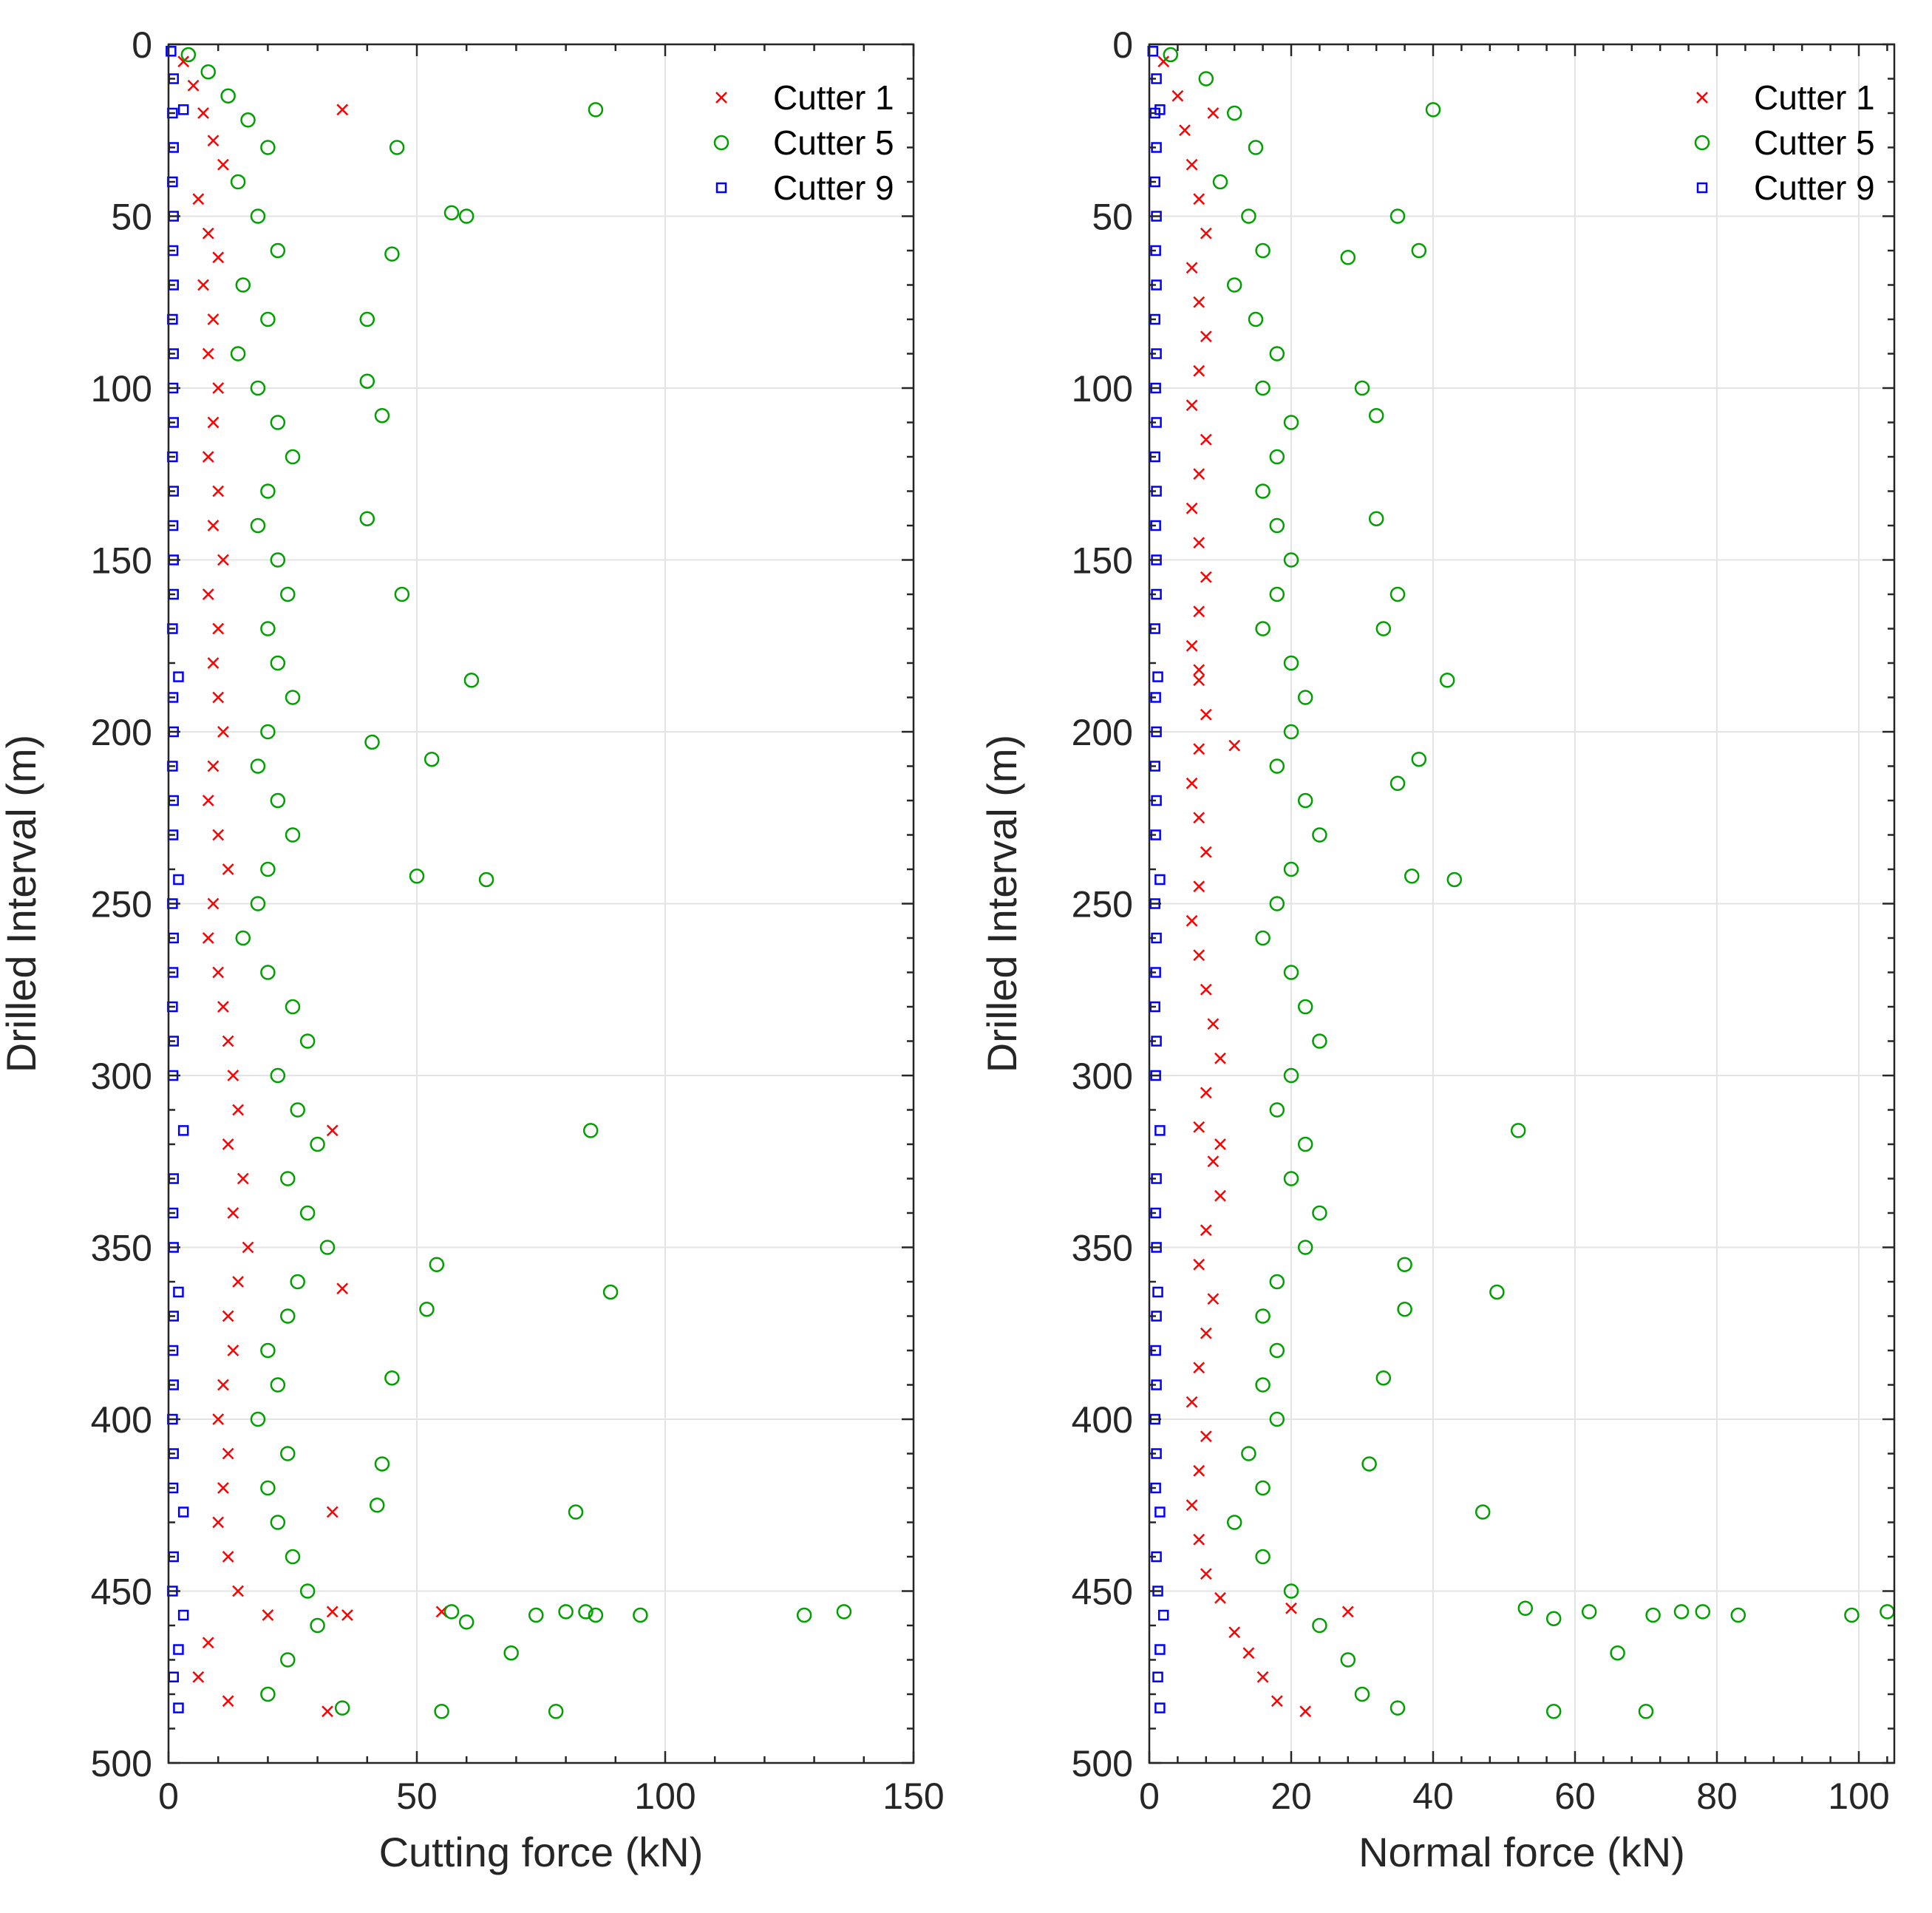 The height and width of the screenshot is (1913, 1932). What do you see at coordinates (1102, 732) in the screenshot?
I see `y-tick-label: 200` at bounding box center [1102, 732].